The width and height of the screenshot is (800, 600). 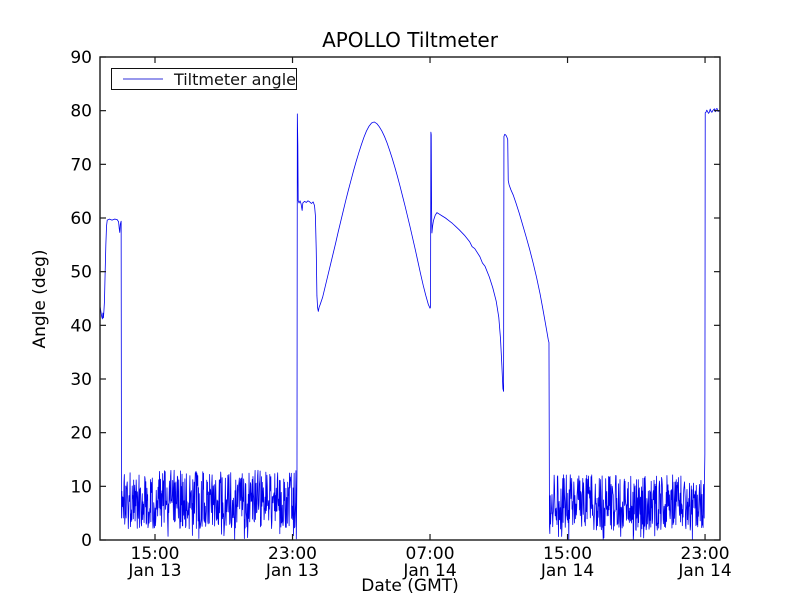 What do you see at coordinates (81, 219) in the screenshot?
I see `y-tick-label: 60` at bounding box center [81, 219].